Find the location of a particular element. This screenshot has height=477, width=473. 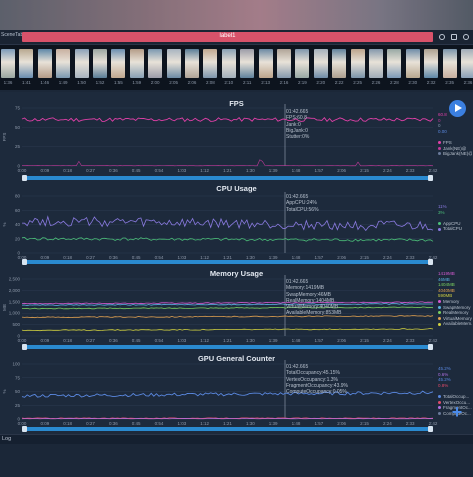

filmstrip-time: 1:36 is located at coordinates (8, 82).